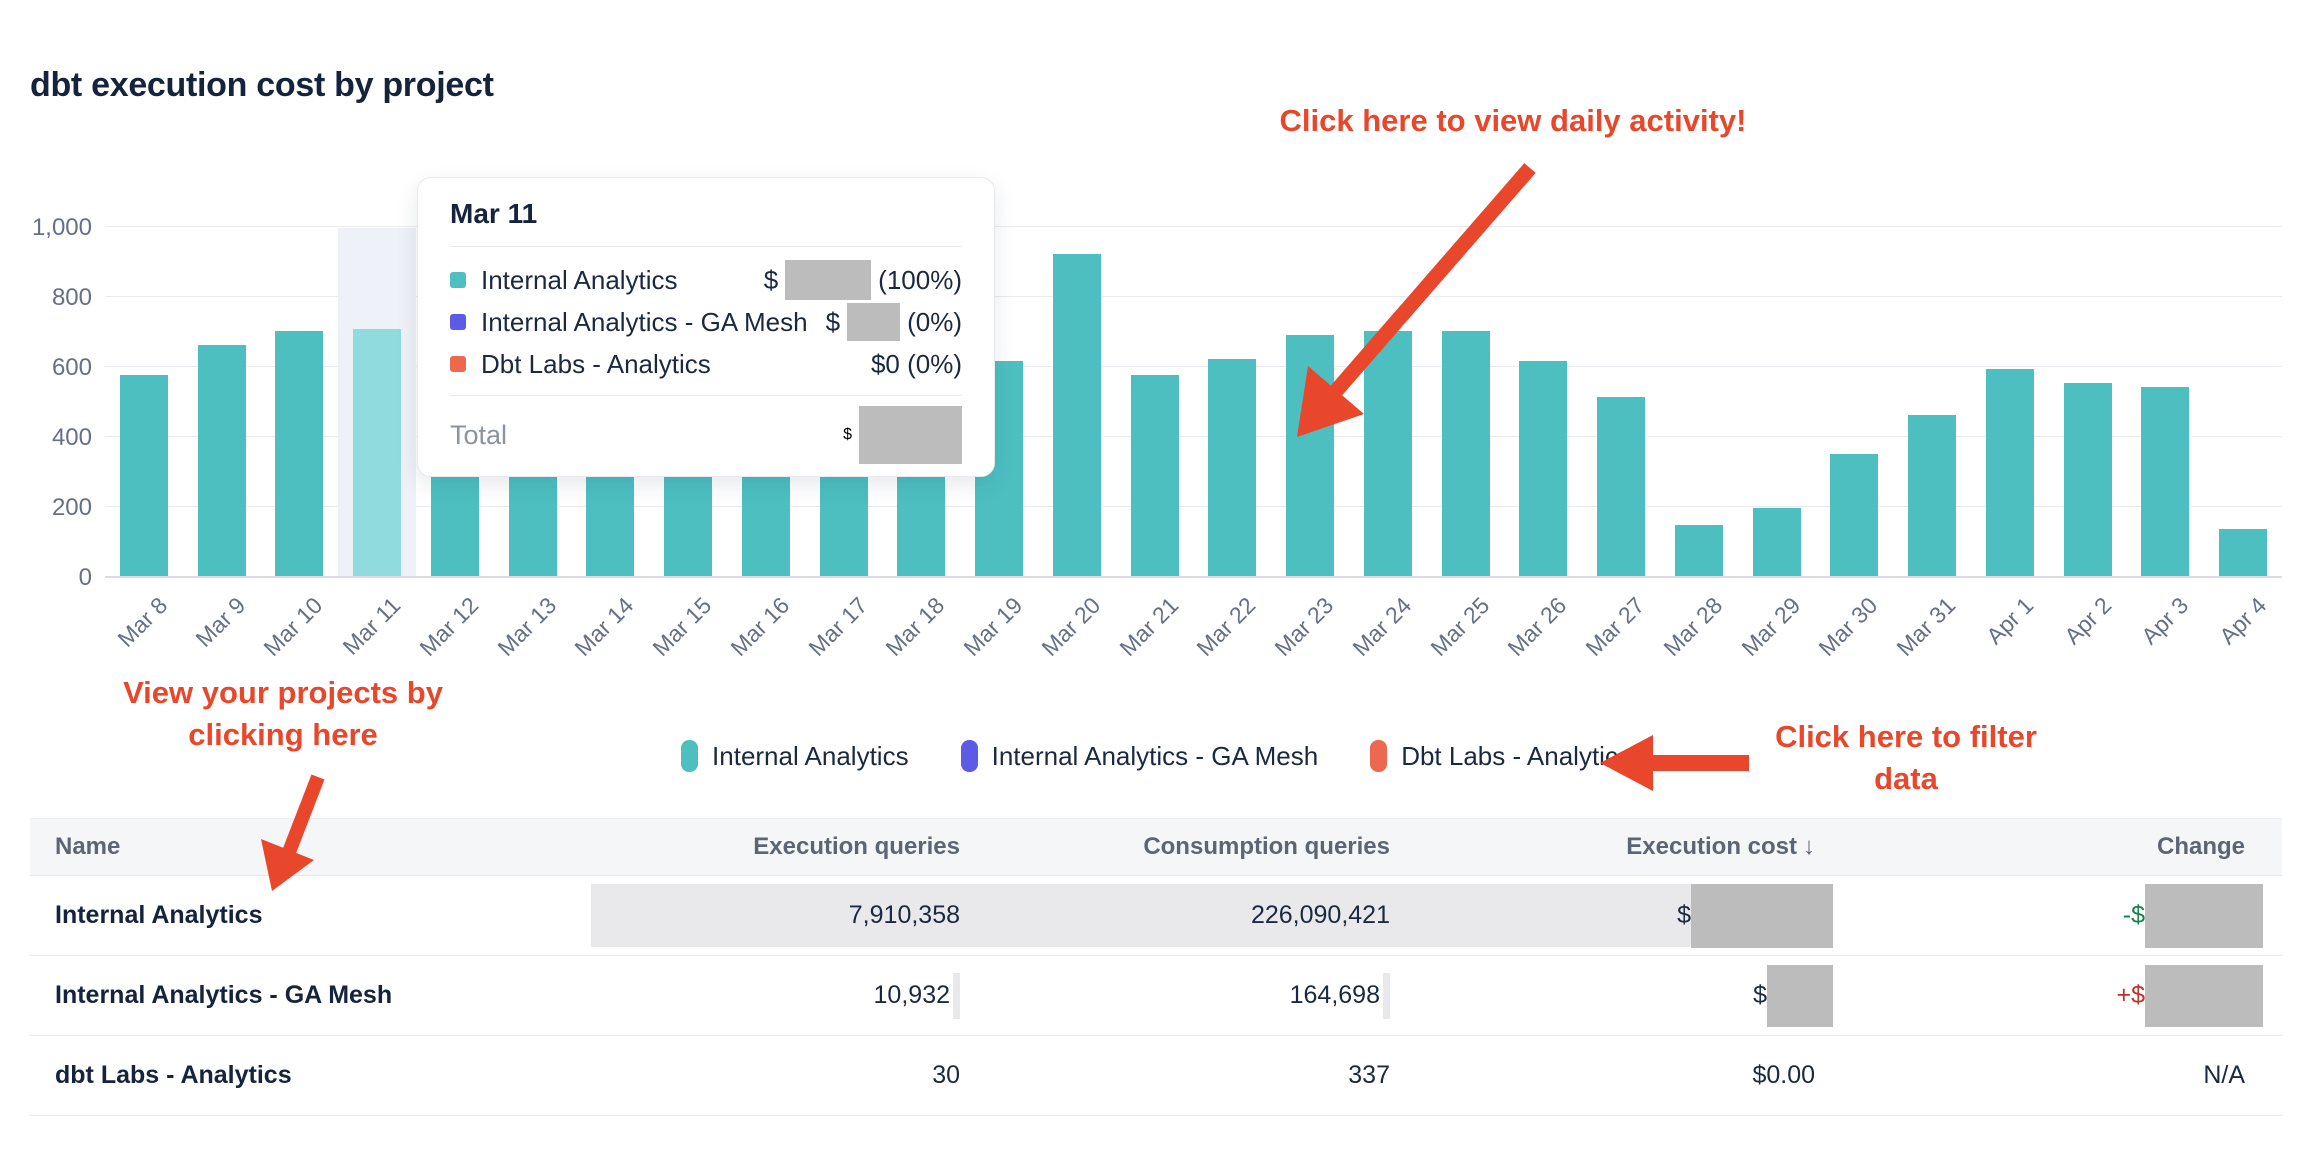 Image resolution: width=2312 pixels, height=1164 pixels. I want to click on column-header-label: Name, so click(88, 846).